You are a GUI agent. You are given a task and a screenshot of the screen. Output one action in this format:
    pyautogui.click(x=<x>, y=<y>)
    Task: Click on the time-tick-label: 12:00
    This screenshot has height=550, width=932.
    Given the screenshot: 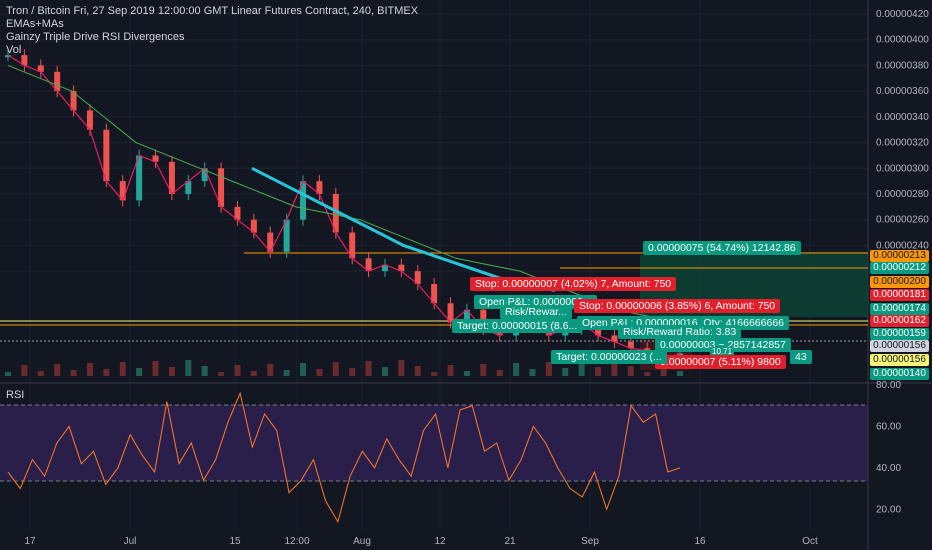 What is the action you would take?
    pyautogui.click(x=296, y=541)
    